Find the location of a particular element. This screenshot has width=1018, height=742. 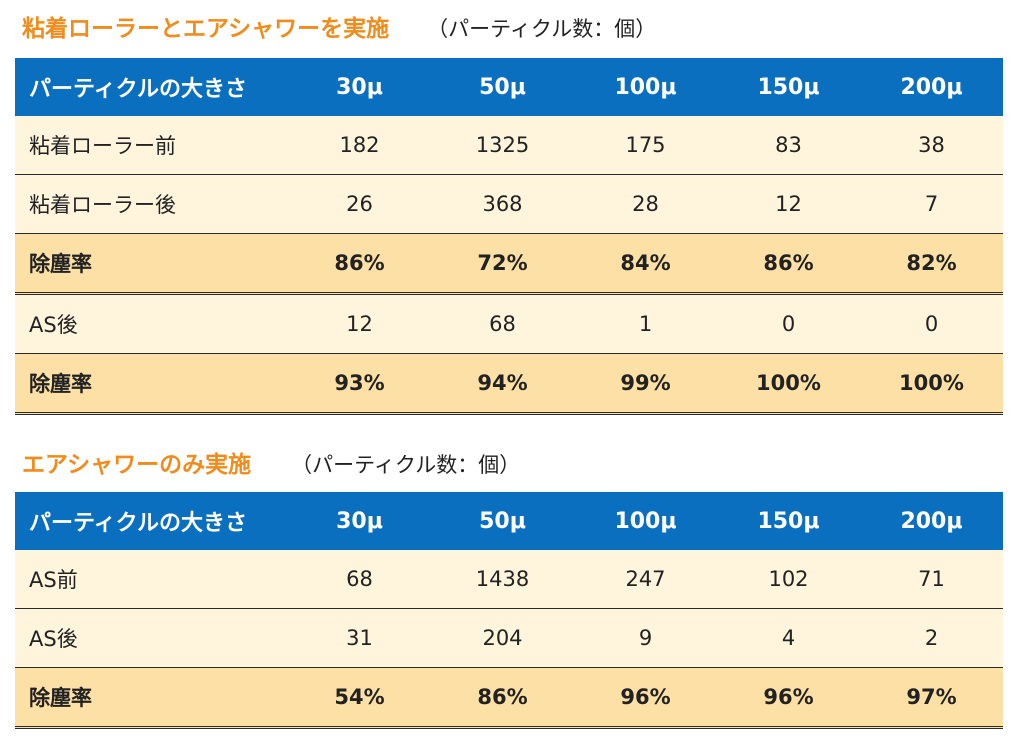

table-cell: 82% is located at coordinates (931, 264).